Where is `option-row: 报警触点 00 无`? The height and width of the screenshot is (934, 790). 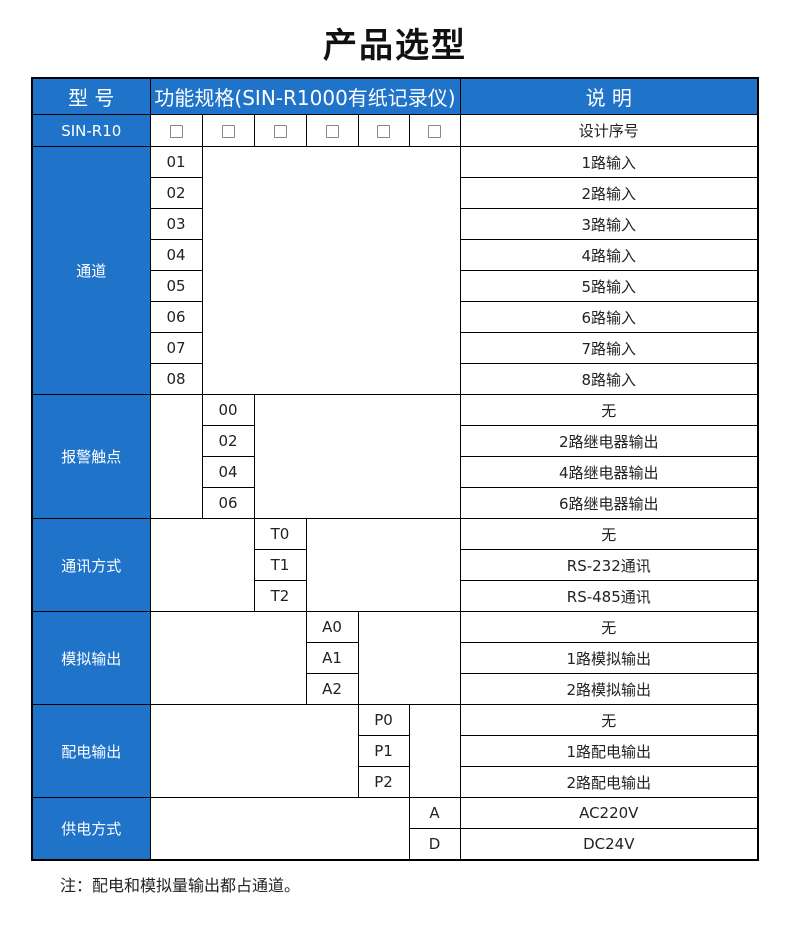
option-row: 报警触点 00 无 is located at coordinates (395, 456).